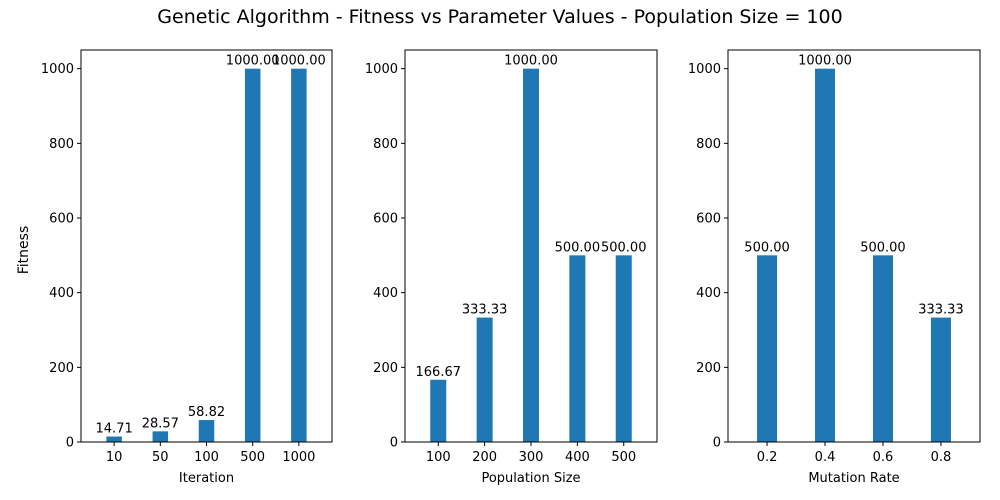 This screenshot has width=1000, height=500. What do you see at coordinates (484, 457) in the screenshot?
I see `x-tick-label: 200` at bounding box center [484, 457].